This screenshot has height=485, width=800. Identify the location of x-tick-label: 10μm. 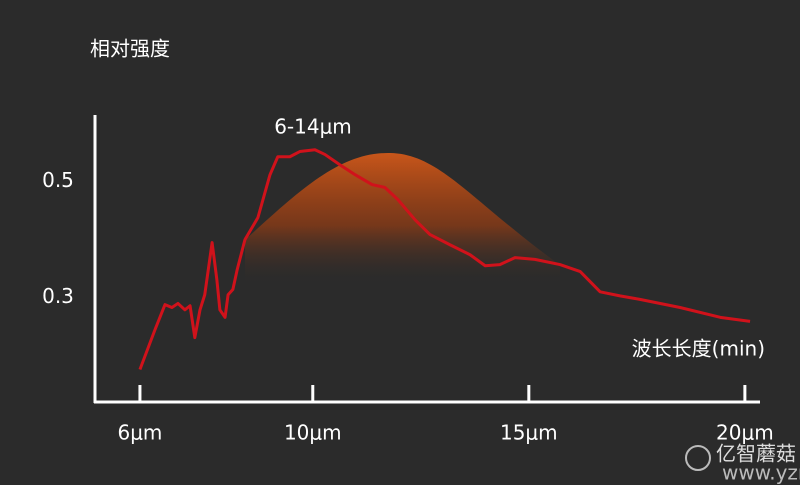
(313, 433).